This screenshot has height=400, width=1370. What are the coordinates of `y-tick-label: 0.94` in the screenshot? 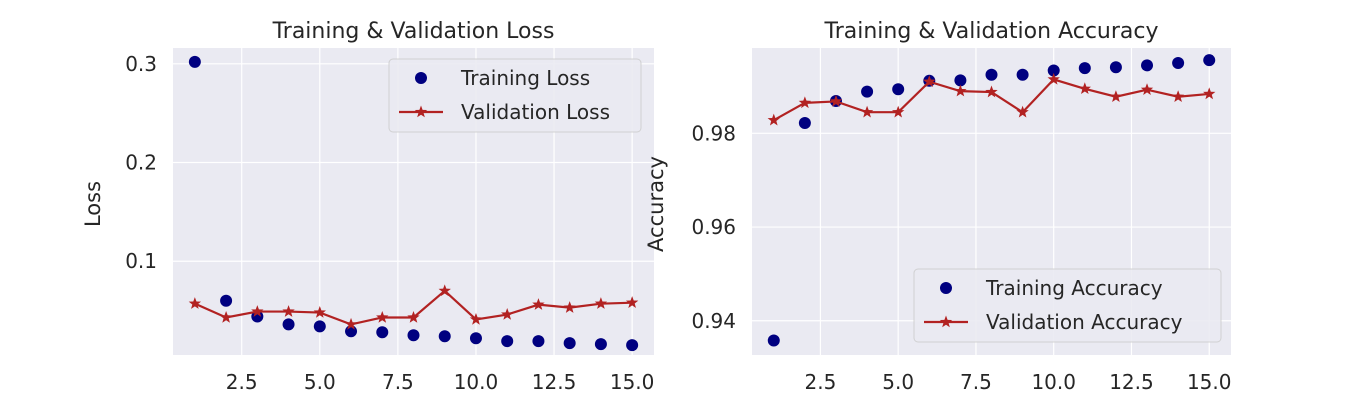 It's located at (713, 321).